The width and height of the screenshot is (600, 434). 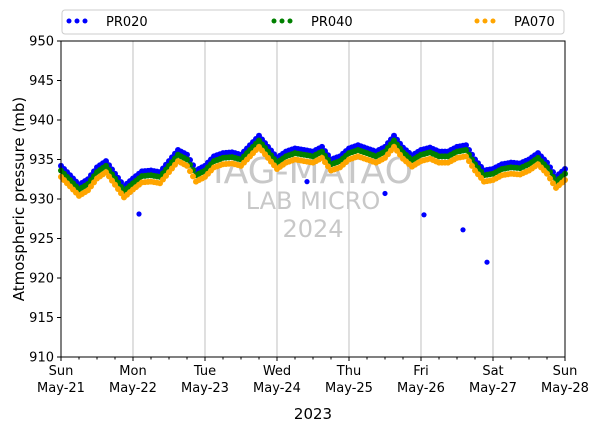 I want to click on y-tick-label: 950, so click(x=41, y=42).